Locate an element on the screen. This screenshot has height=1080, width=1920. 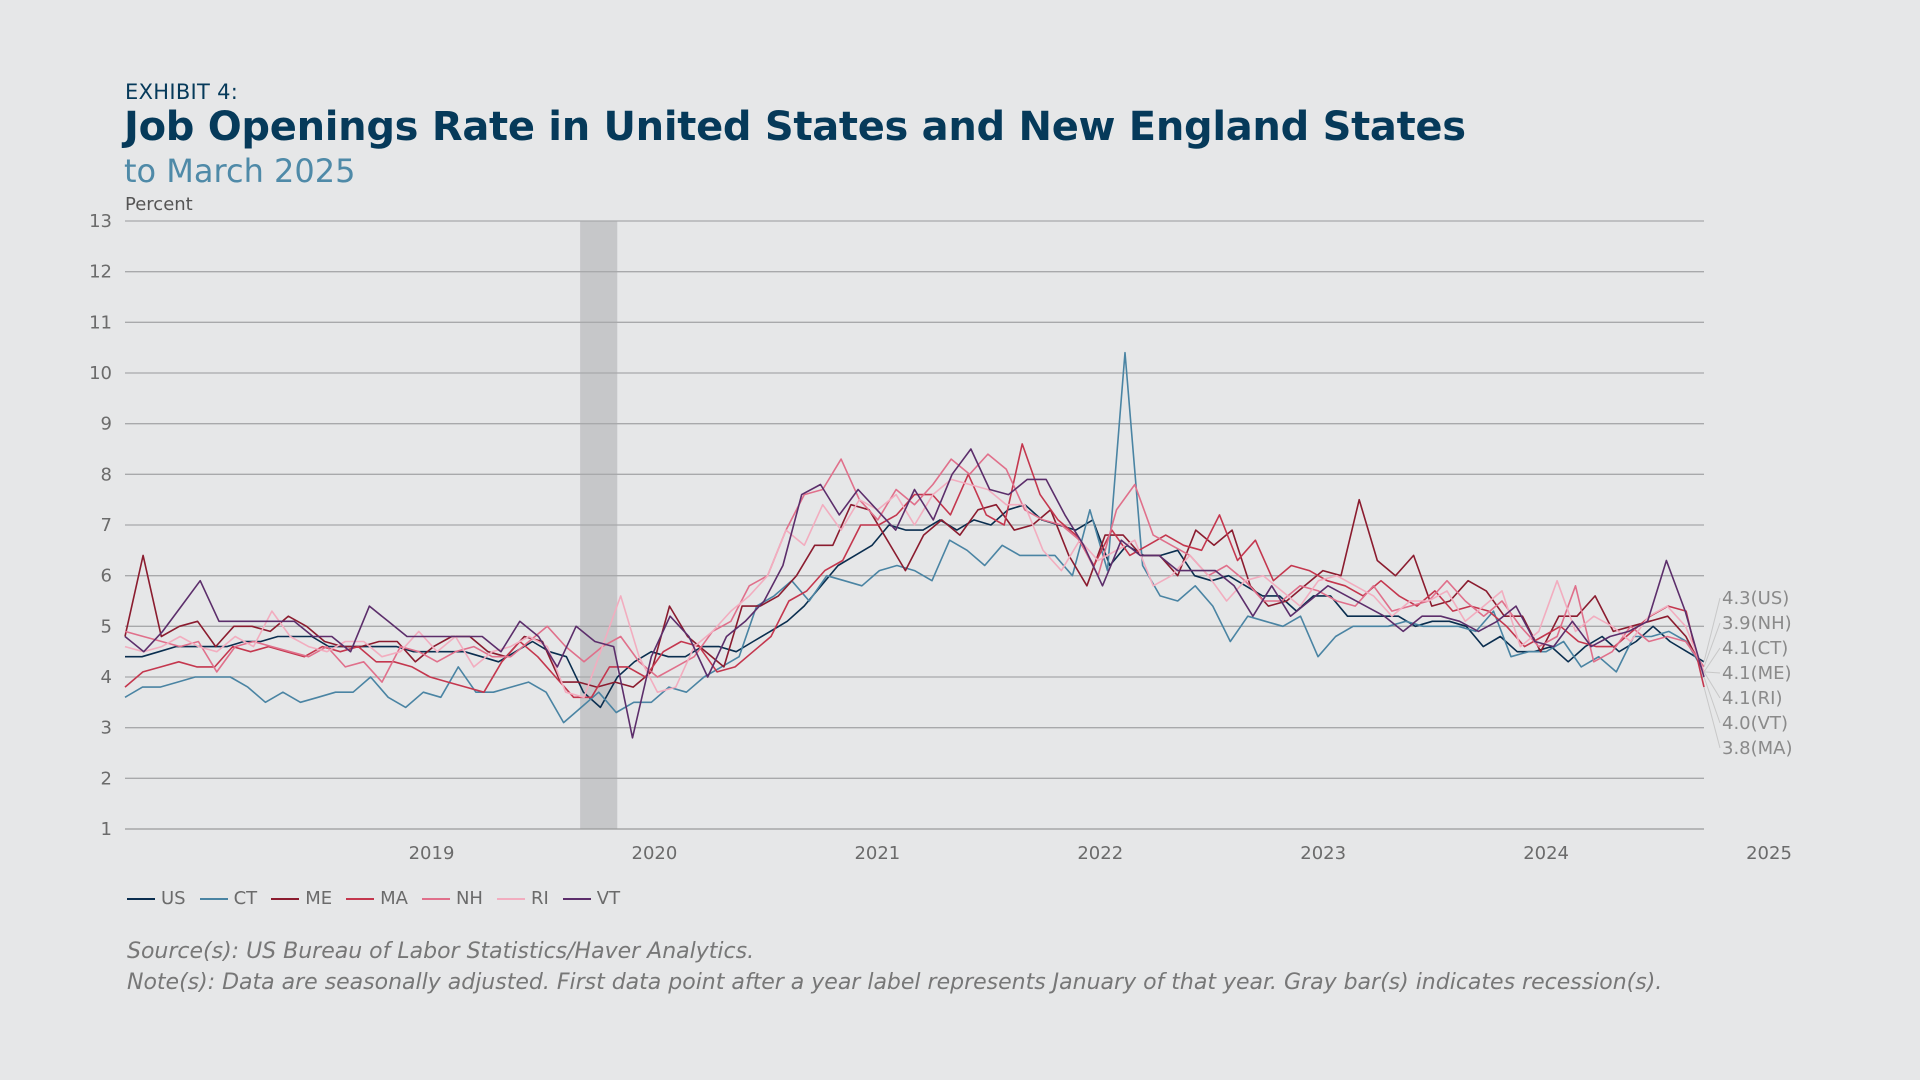
legend-item-vt: VT is located at coordinates (591, 898).